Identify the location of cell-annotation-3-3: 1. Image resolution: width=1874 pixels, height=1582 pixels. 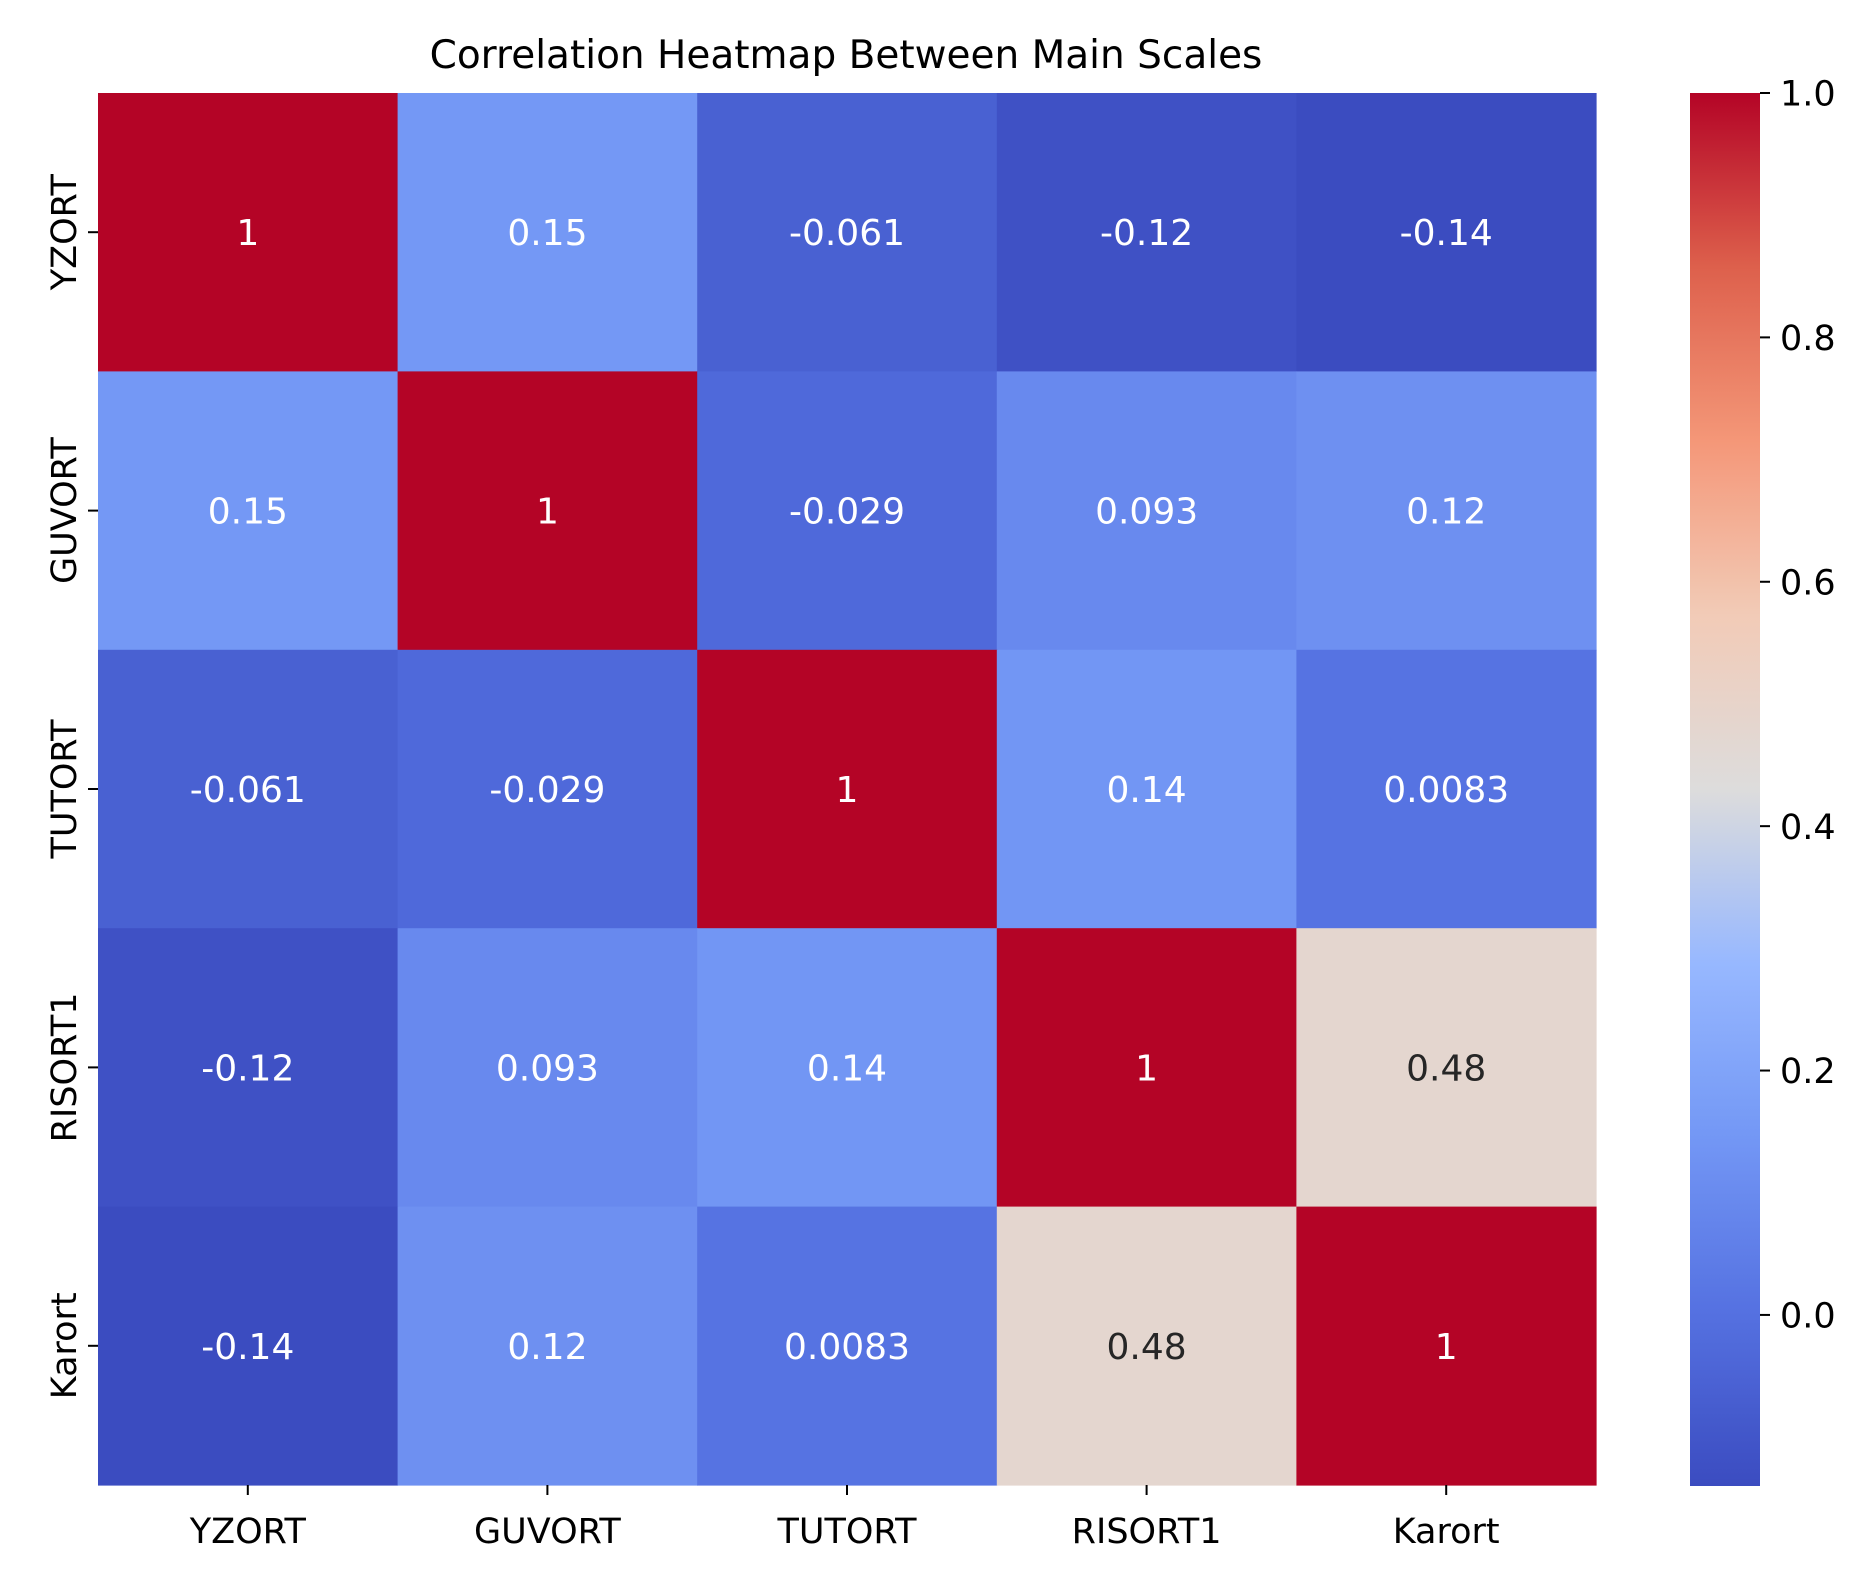
(1146, 1068).